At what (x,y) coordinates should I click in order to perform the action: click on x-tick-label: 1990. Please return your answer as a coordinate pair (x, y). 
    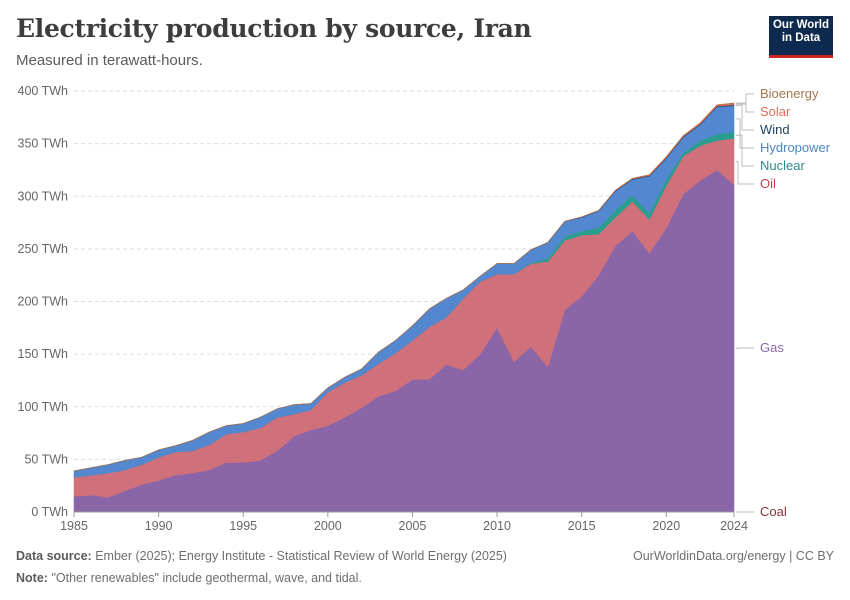
    Looking at the image, I should click on (159, 526).